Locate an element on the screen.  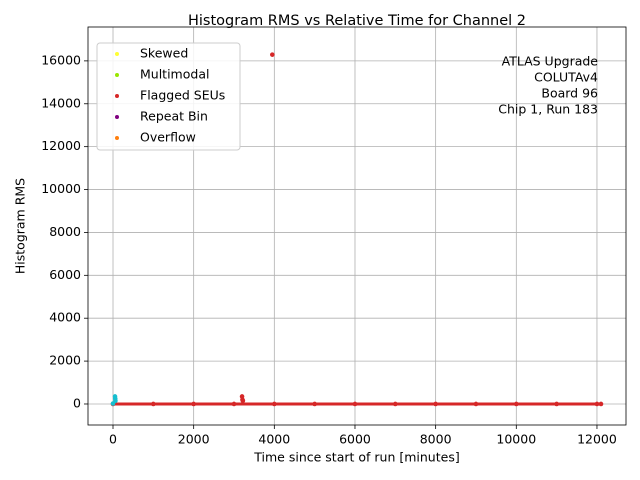
y-tick-label: 16000 is located at coordinates (61, 59).